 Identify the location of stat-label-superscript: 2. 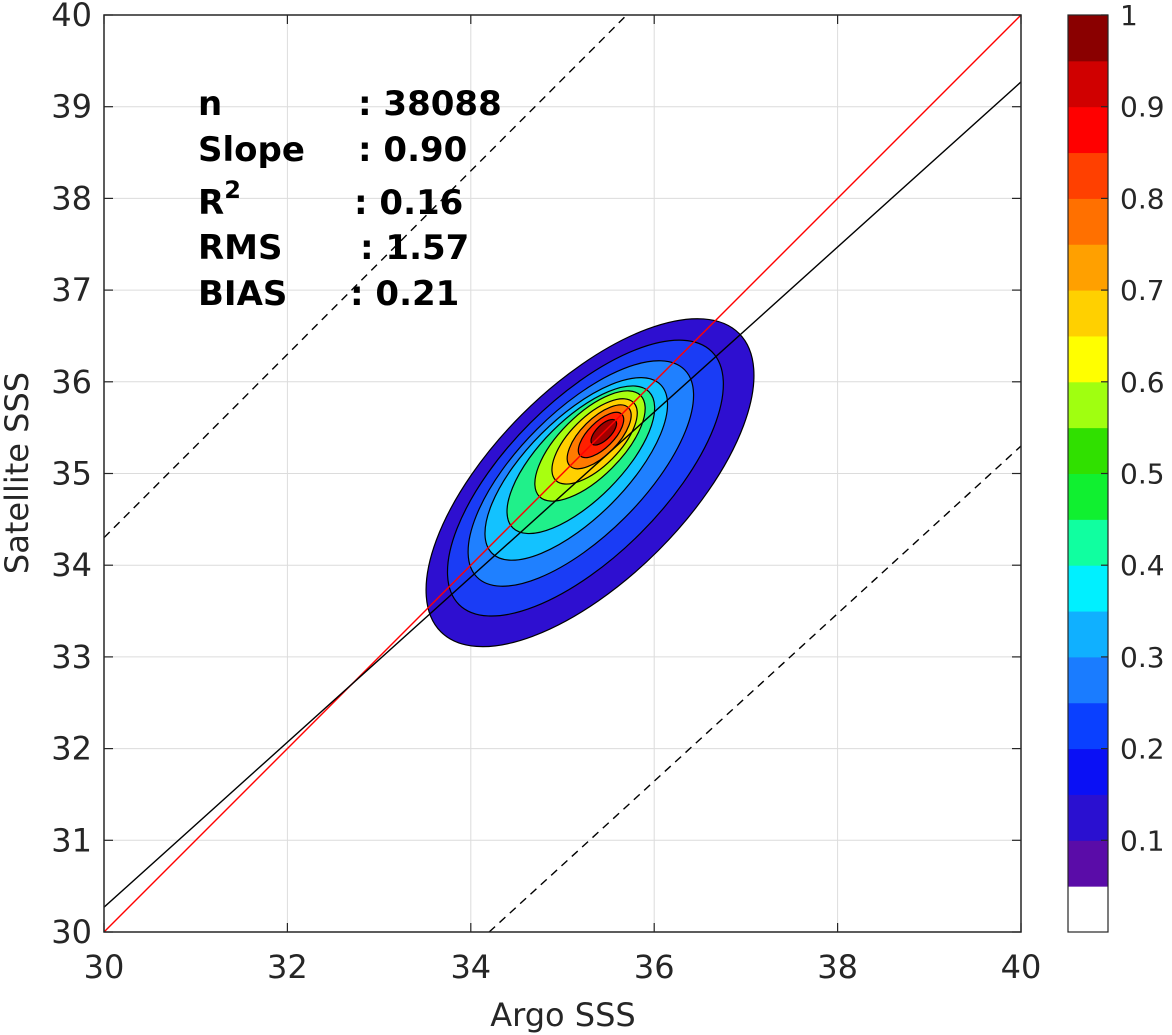
(232, 190).